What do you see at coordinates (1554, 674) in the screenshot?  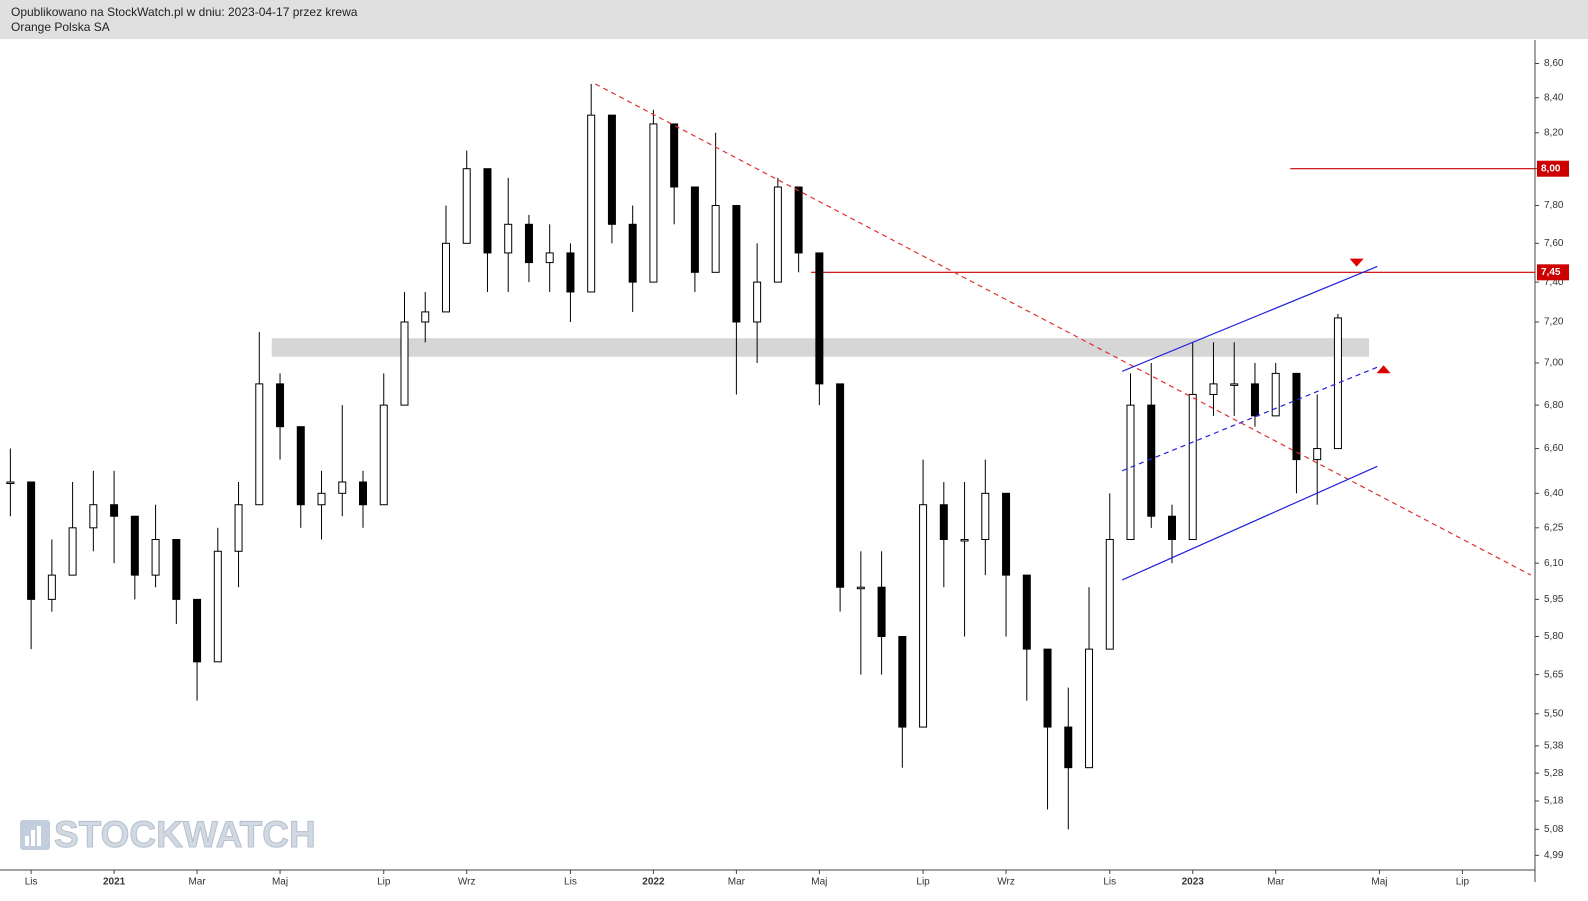 I see `y-tick-label: 5,65` at bounding box center [1554, 674].